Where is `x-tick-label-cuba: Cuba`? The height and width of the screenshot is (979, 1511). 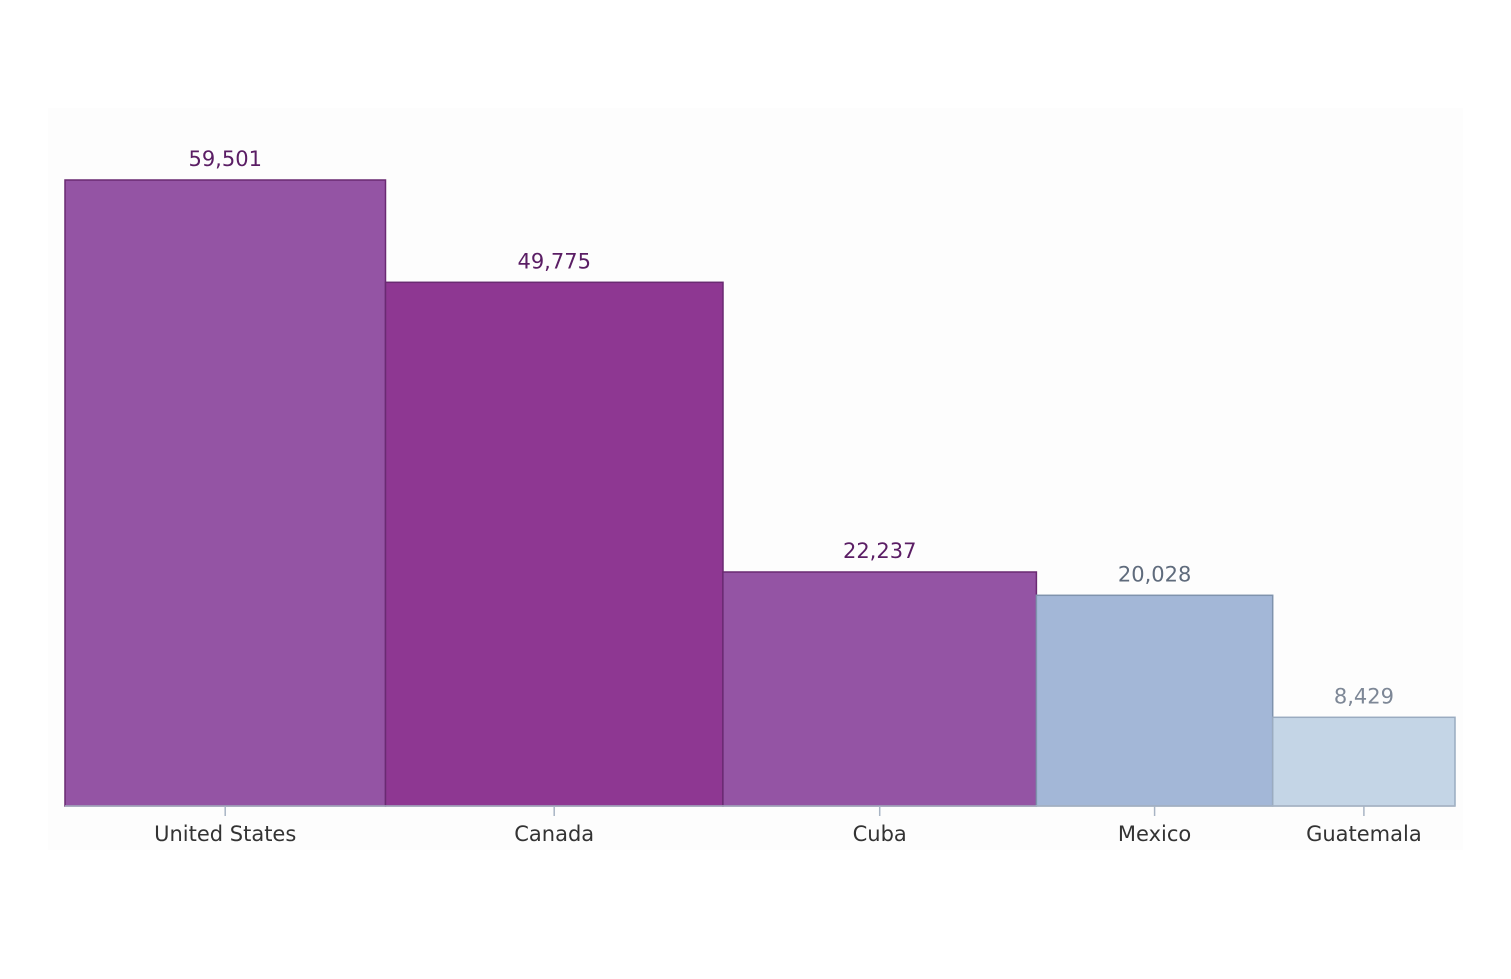 x-tick-label-cuba: Cuba is located at coordinates (880, 834).